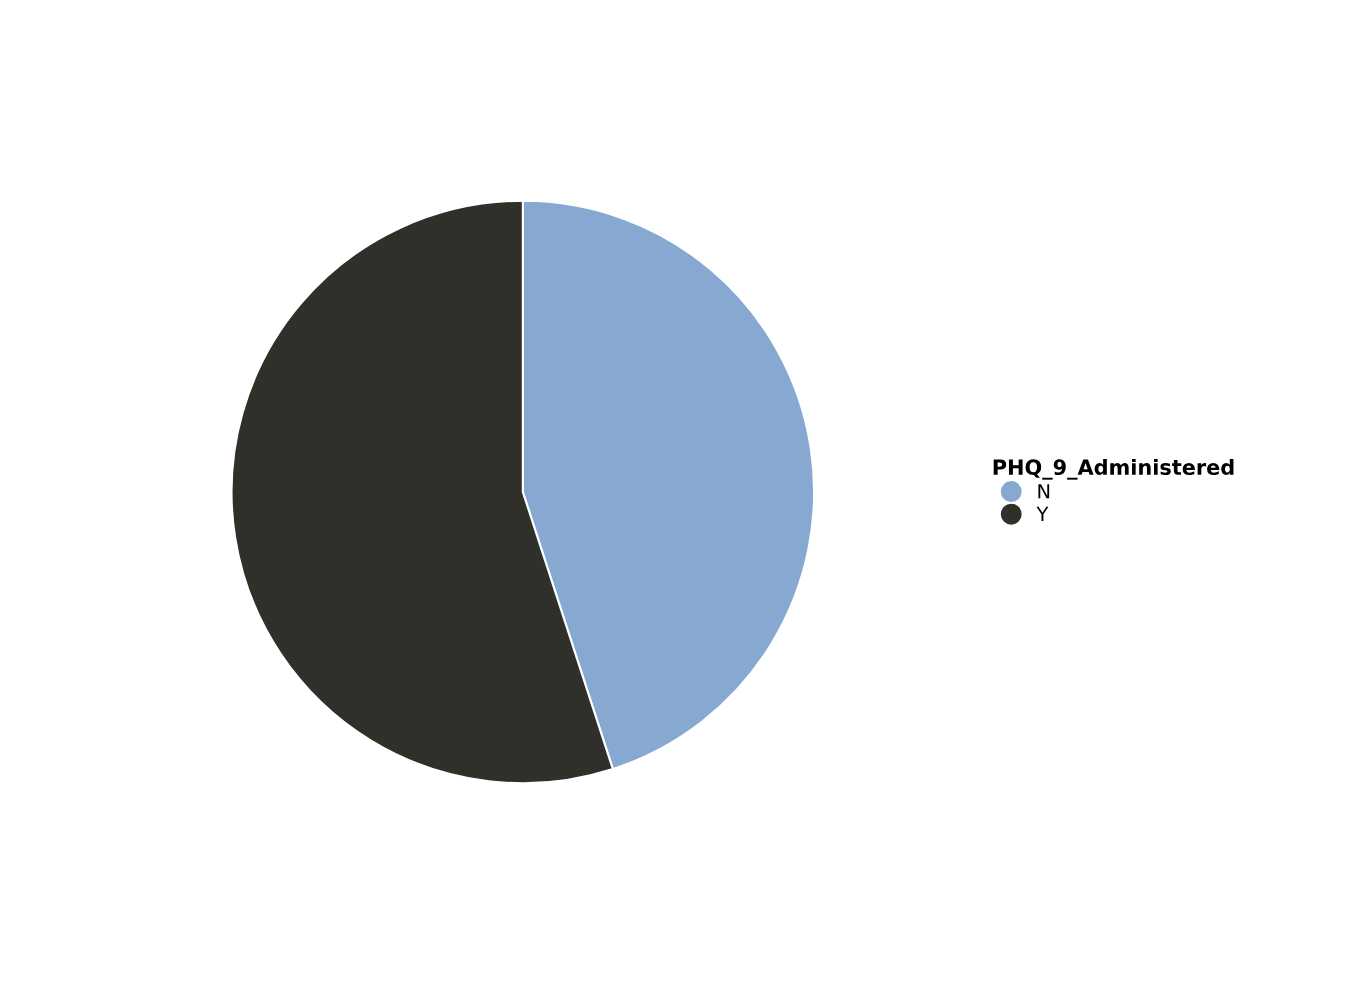 This screenshot has height=984, width=1358. What do you see at coordinates (1044, 491) in the screenshot?
I see `legend-label: N` at bounding box center [1044, 491].